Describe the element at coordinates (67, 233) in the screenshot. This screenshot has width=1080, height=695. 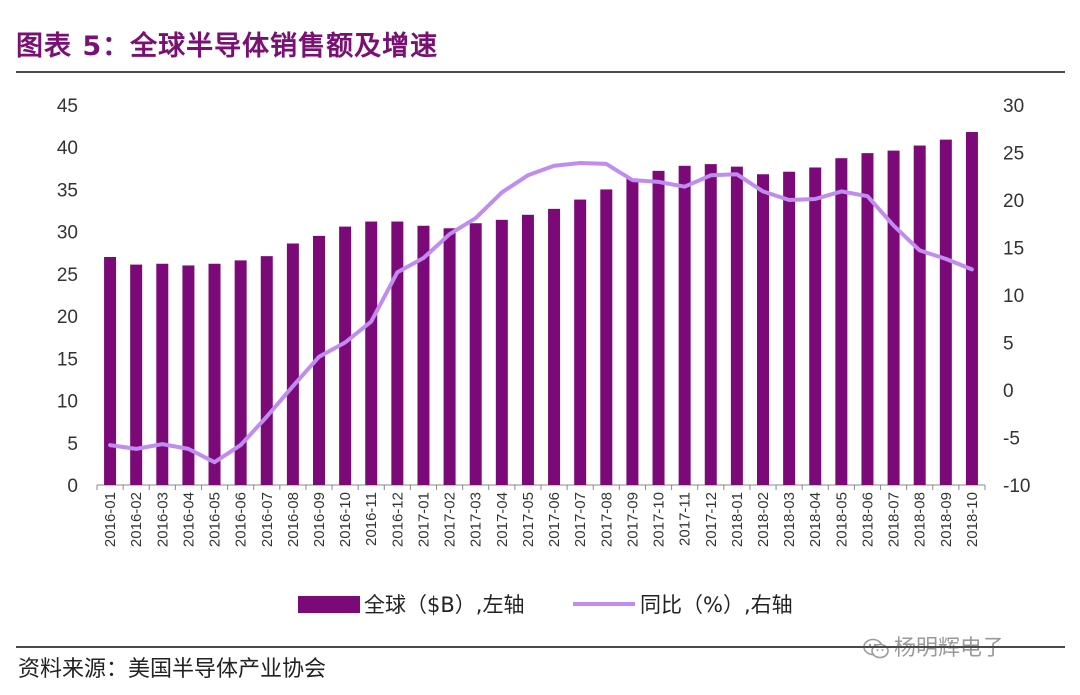
I see `y-left-tick-label: 30` at that location.